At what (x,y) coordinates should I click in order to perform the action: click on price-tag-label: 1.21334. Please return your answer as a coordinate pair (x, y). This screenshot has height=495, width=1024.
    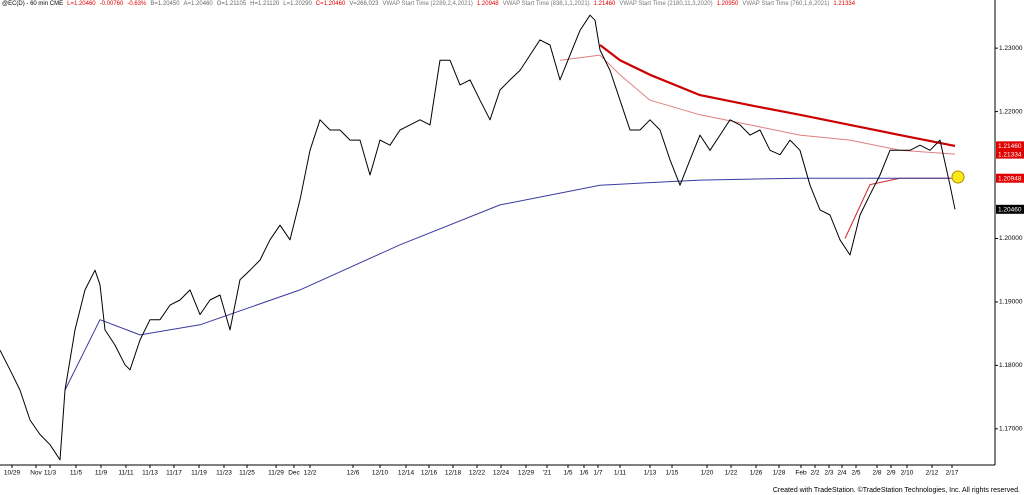
    Looking at the image, I should click on (1010, 154).